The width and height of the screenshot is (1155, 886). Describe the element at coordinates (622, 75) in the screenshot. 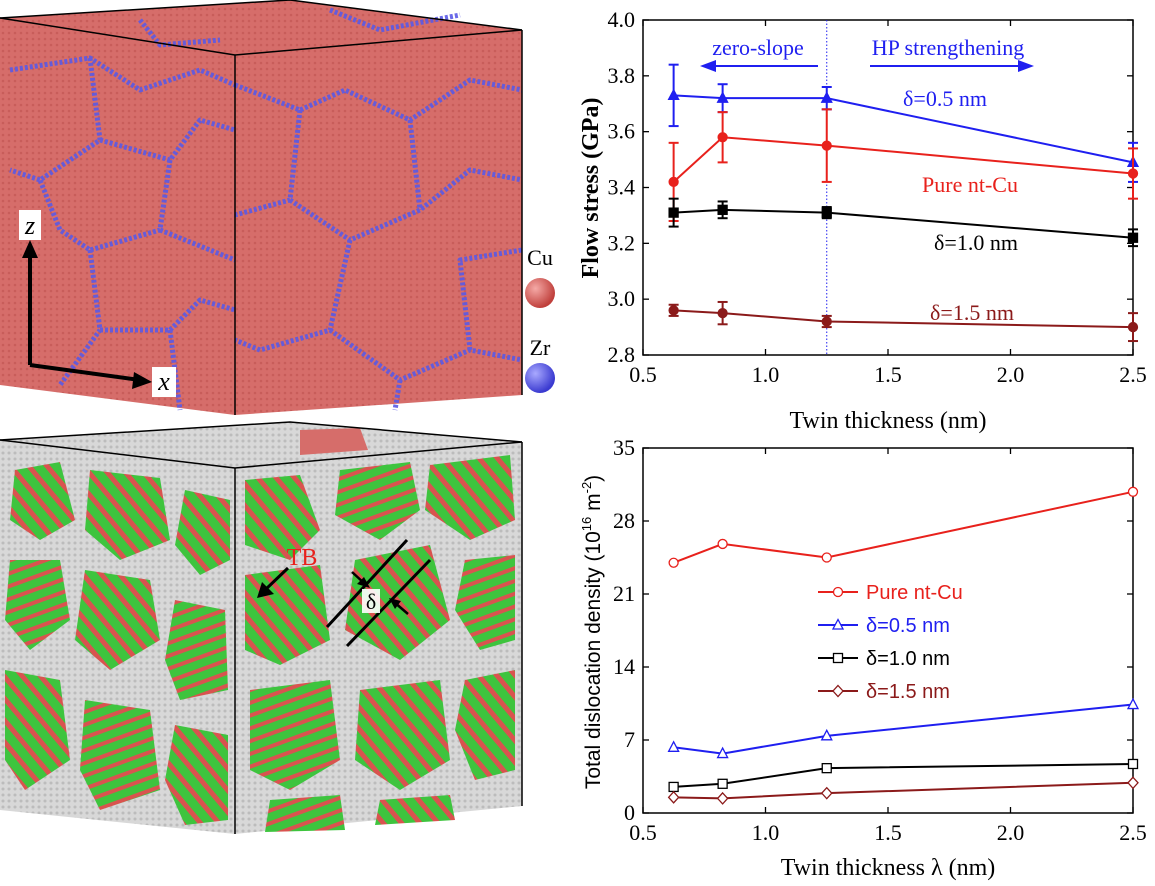

I see `y-tick-label: 3.8` at that location.